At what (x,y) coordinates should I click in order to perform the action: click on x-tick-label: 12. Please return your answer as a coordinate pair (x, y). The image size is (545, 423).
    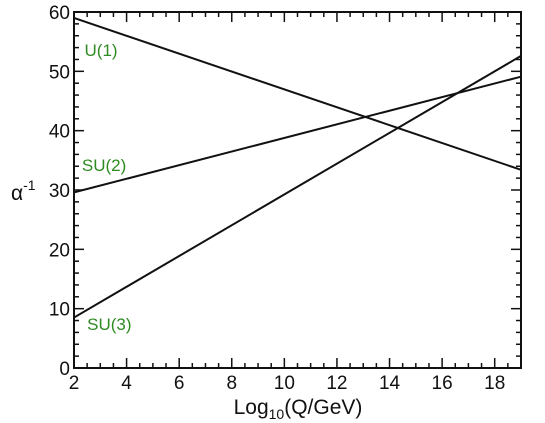
    Looking at the image, I should click on (336, 383).